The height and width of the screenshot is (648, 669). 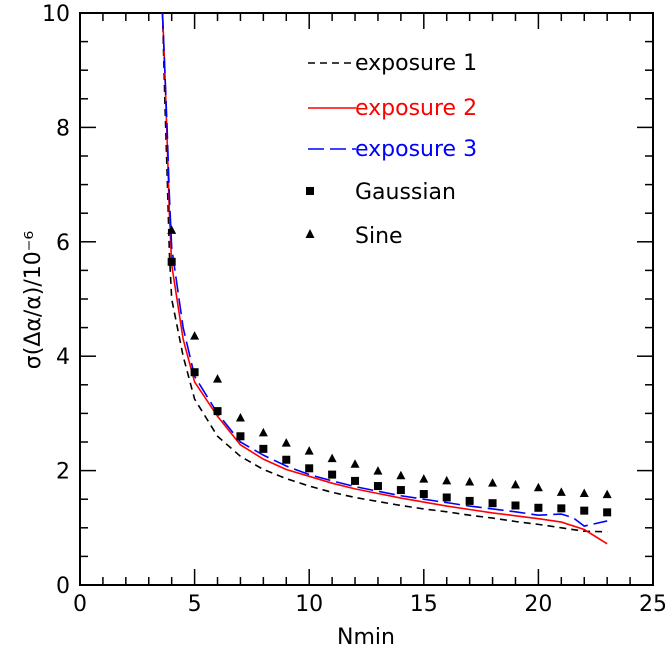 What do you see at coordinates (538, 604) in the screenshot?
I see `x-tick-label: 20` at bounding box center [538, 604].